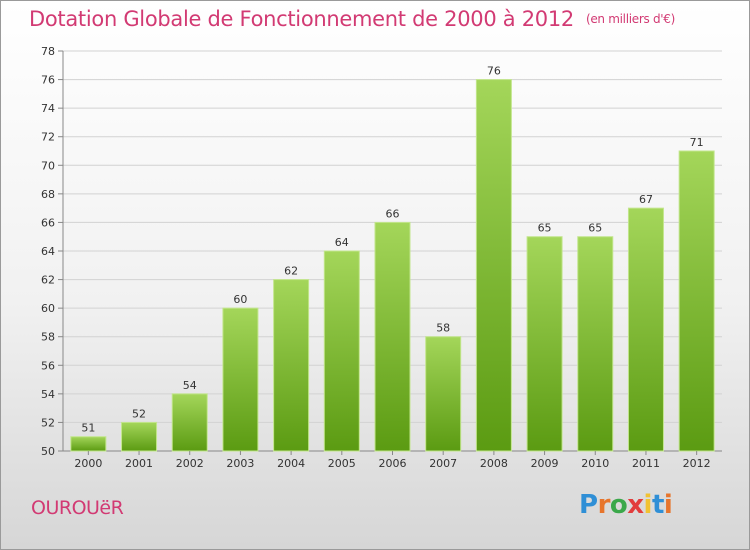 This screenshot has height=550, width=750. I want to click on y-tick-label: 50, so click(48, 451).